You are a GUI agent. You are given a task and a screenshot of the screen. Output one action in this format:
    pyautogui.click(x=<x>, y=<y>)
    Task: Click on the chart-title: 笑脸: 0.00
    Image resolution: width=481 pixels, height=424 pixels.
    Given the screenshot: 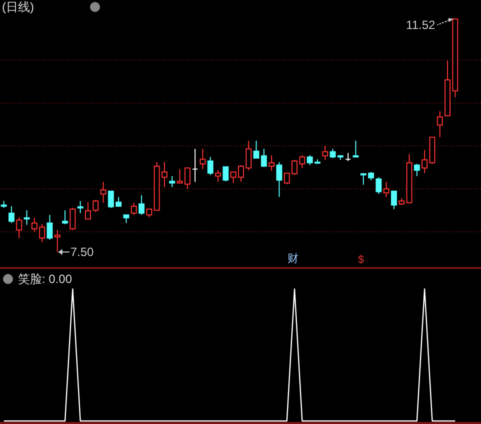 What is the action you would take?
    pyautogui.click(x=45, y=279)
    